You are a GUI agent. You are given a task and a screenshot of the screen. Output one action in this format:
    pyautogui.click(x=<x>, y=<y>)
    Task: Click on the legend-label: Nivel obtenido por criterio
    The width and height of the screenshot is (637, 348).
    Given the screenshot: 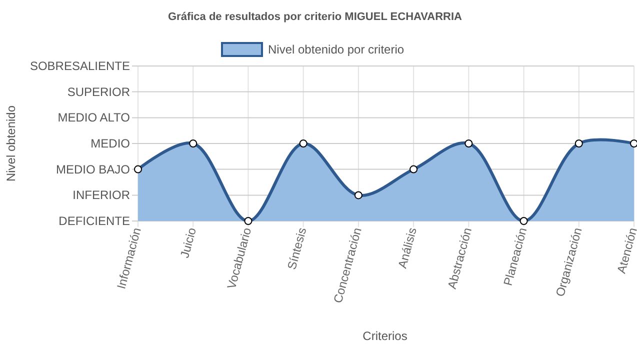 What is the action you would take?
    pyautogui.click(x=336, y=49)
    